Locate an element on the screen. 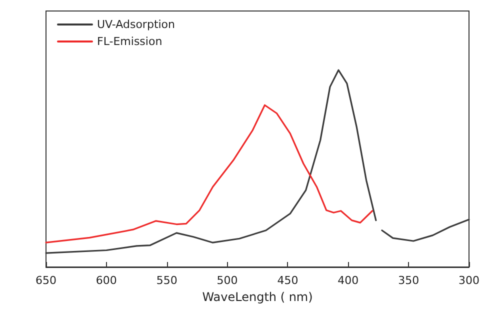 The height and width of the screenshot is (313, 490). x-tick-label: 600 is located at coordinates (106, 280).